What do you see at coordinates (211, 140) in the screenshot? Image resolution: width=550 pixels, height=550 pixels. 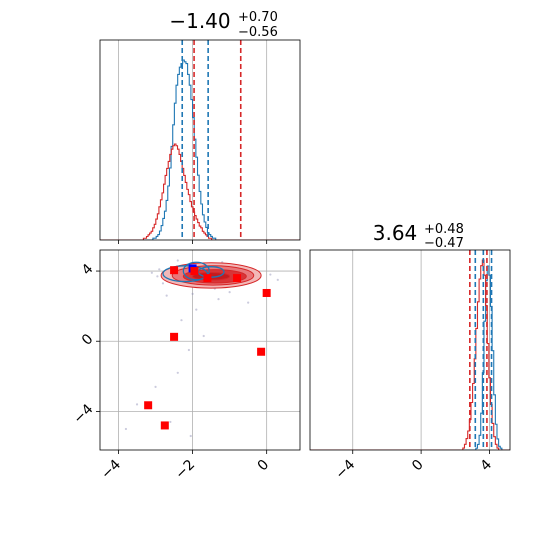 I see `tl-quantile-lines` at bounding box center [211, 140].